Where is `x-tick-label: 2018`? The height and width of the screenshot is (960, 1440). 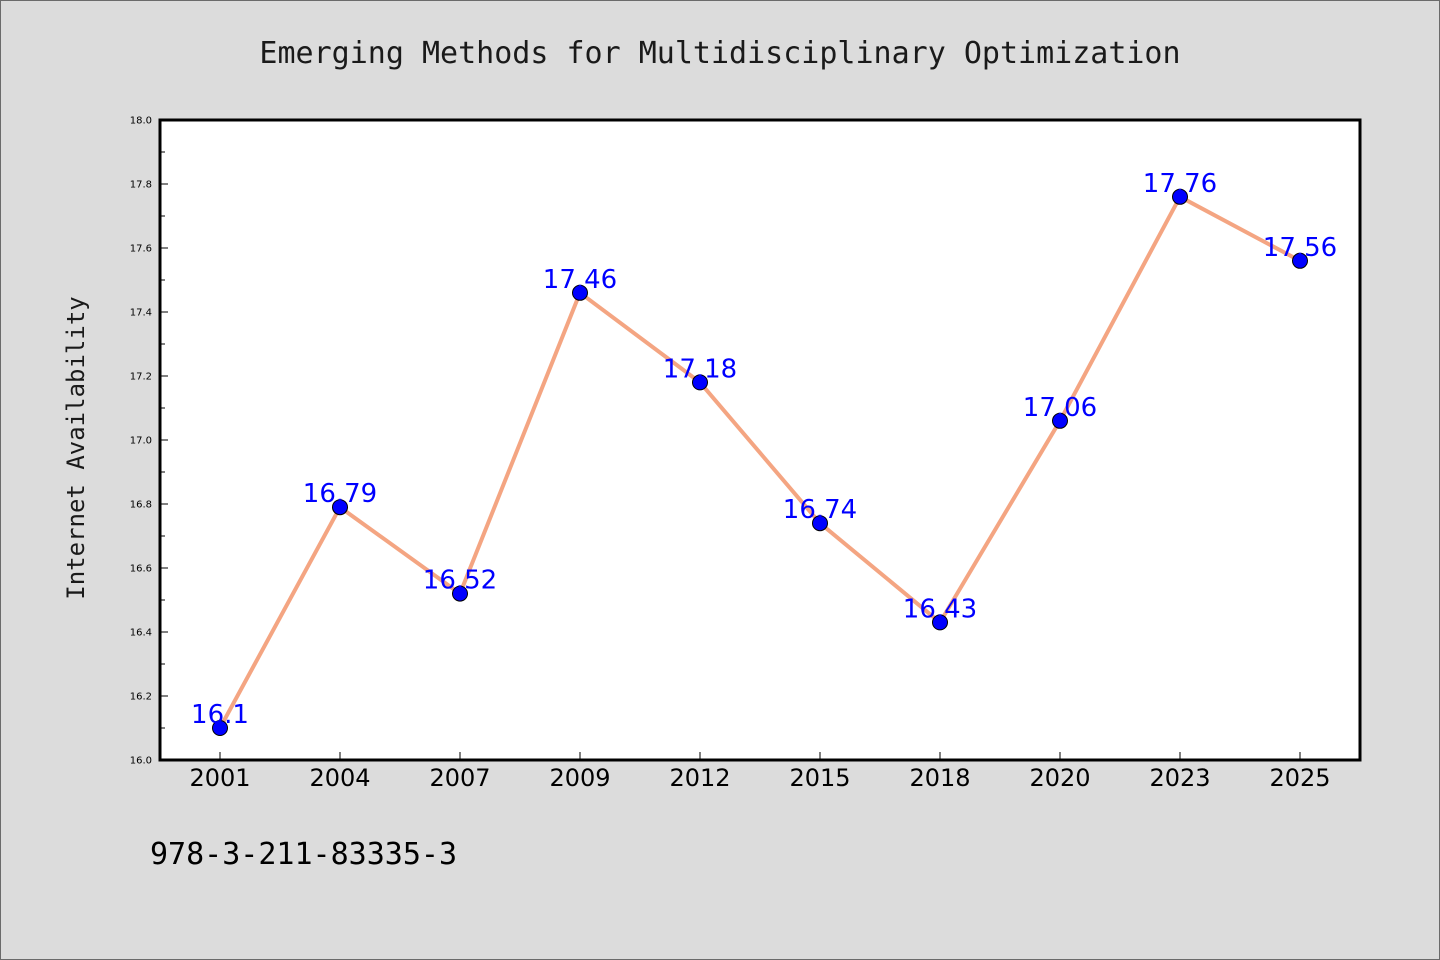
x-tick-label: 2018 is located at coordinates (939, 778).